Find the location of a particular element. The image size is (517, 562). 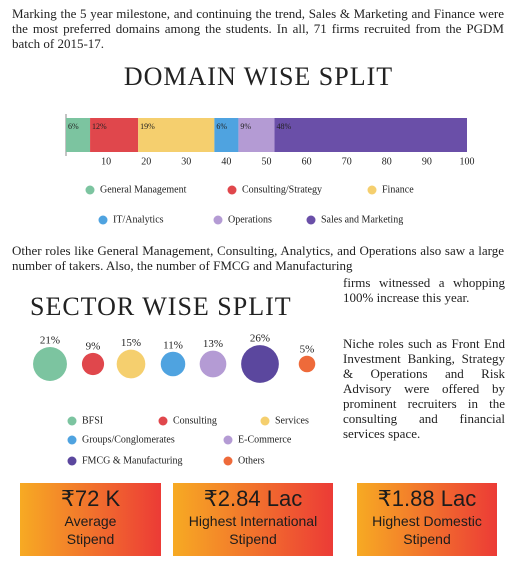

x-tick-label: 80 is located at coordinates (387, 161).